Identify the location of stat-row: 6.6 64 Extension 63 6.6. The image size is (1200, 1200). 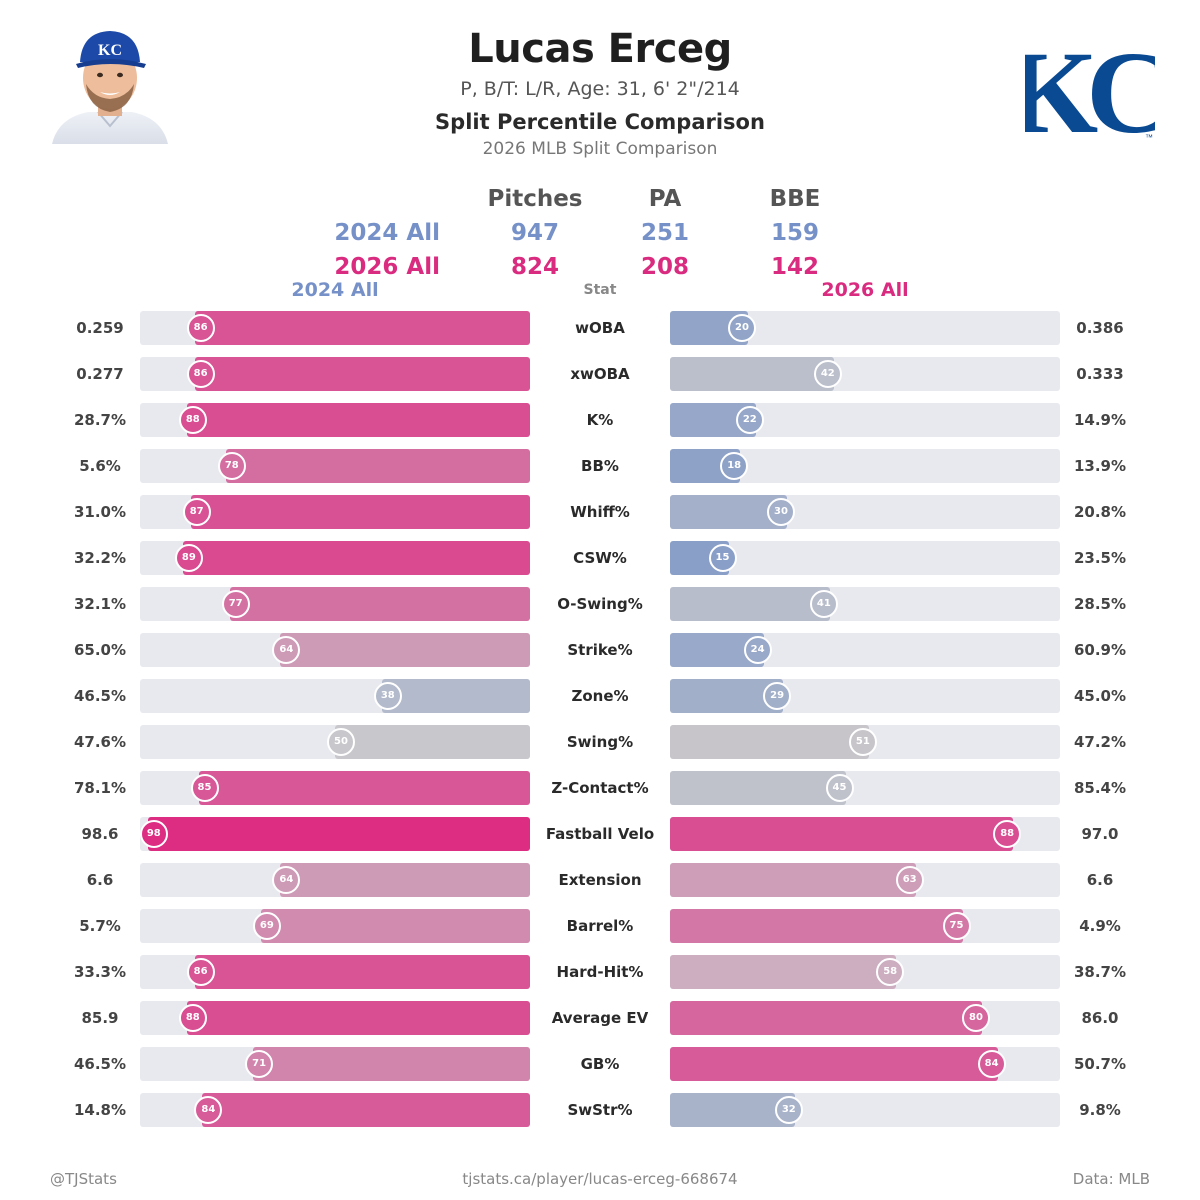
(600, 880).